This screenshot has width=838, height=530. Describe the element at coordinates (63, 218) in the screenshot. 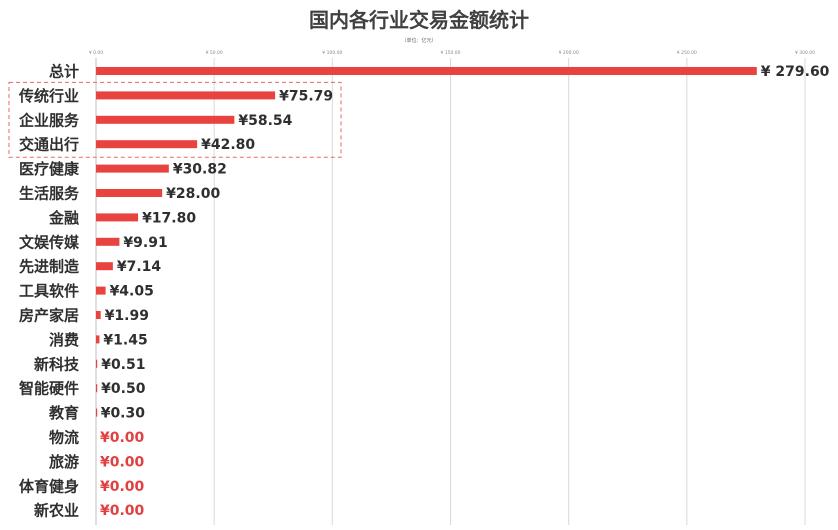

I see `category-label-6: 金融` at that location.